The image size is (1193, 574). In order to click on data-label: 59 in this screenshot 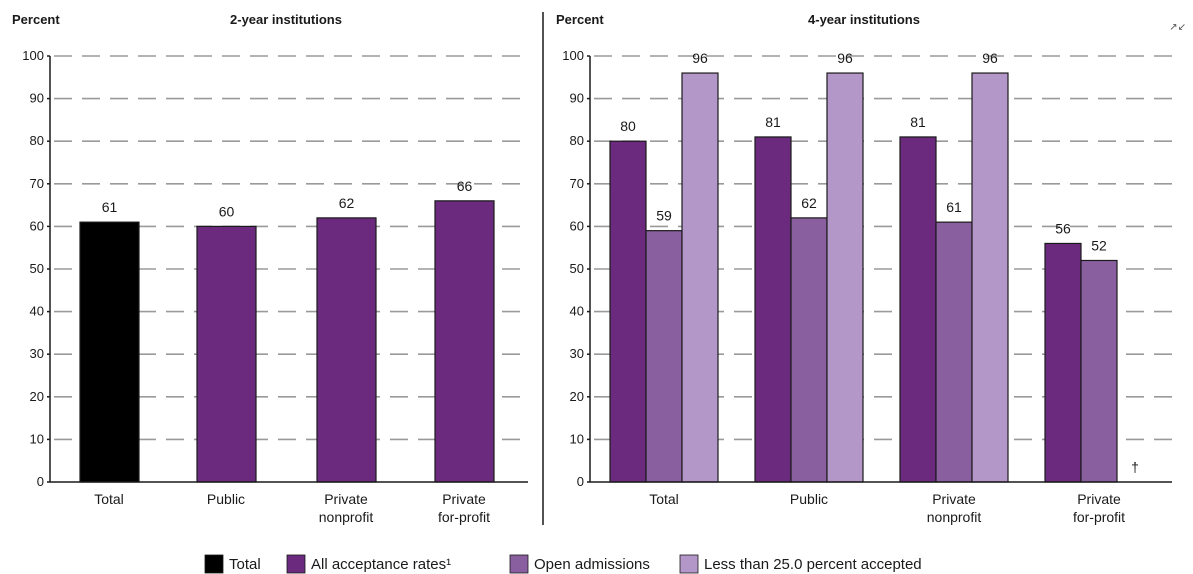, I will do `click(664, 216)`.